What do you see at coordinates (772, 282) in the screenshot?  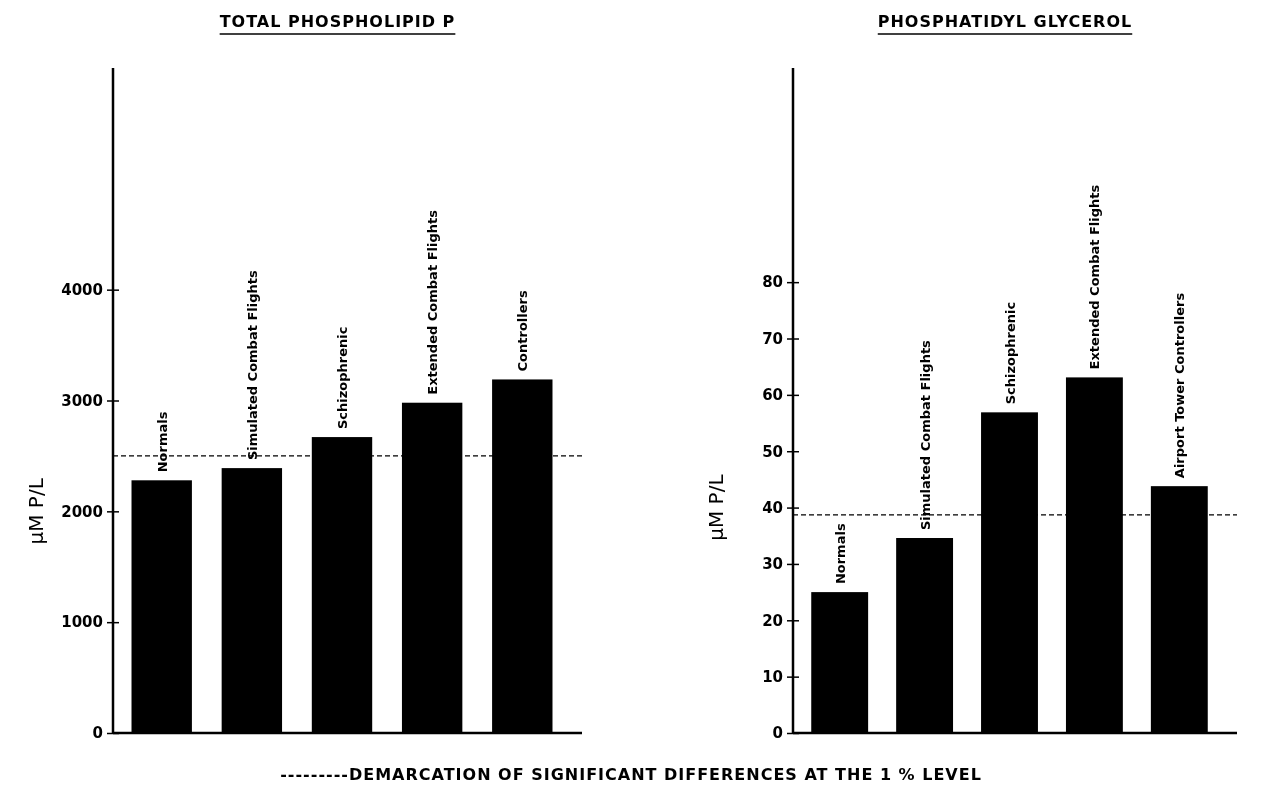 I see `y-tick-label: 80` at bounding box center [772, 282].